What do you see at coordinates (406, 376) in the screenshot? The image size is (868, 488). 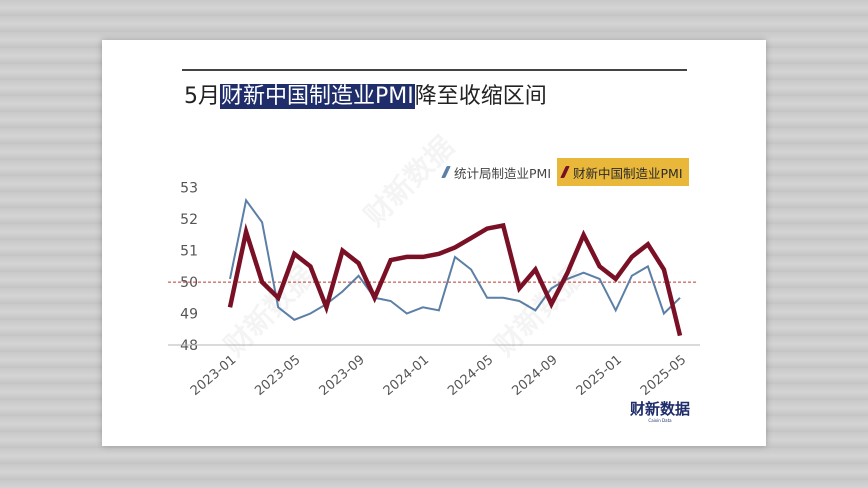 I see `x-tick-label: 2024-01` at bounding box center [406, 376].